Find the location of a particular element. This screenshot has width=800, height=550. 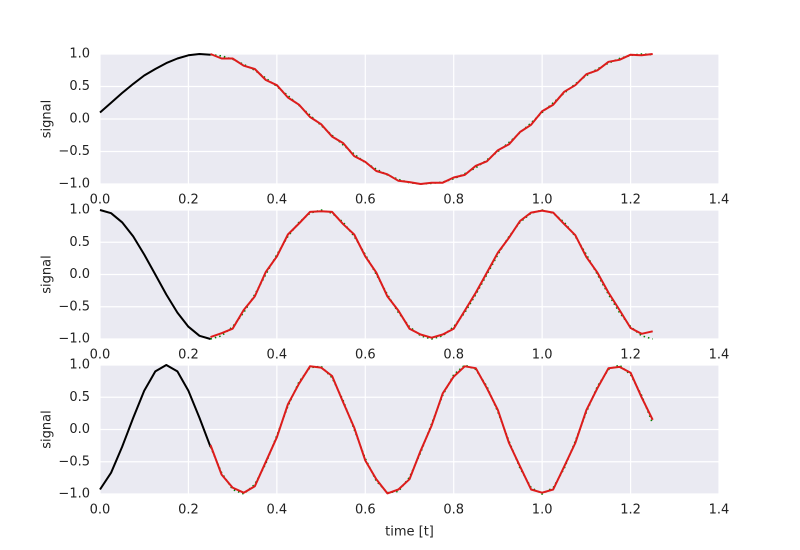

x-axis-label: time [t] is located at coordinates (409, 532).